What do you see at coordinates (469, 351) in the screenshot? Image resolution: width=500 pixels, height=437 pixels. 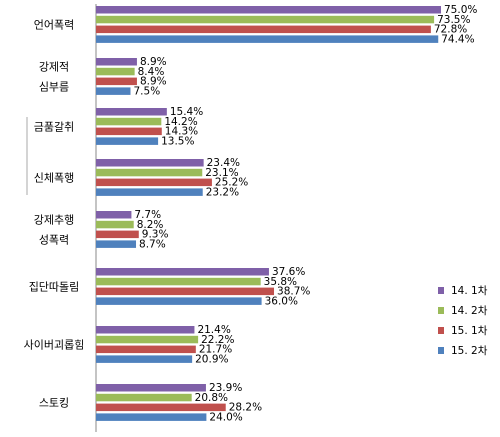 I see `legend-label: 15. 2차` at bounding box center [469, 351].